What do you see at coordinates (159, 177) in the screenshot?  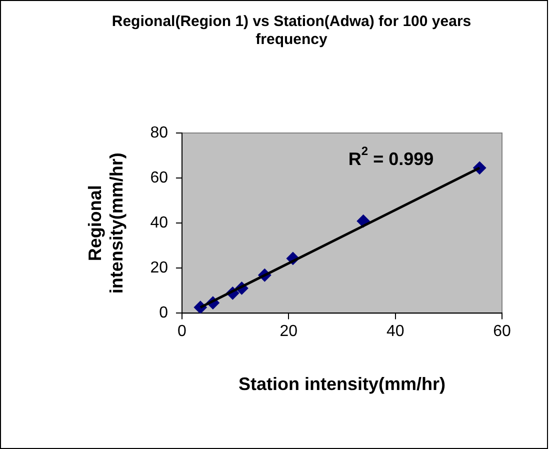 I see `y-tick-label: 60` at bounding box center [159, 177].